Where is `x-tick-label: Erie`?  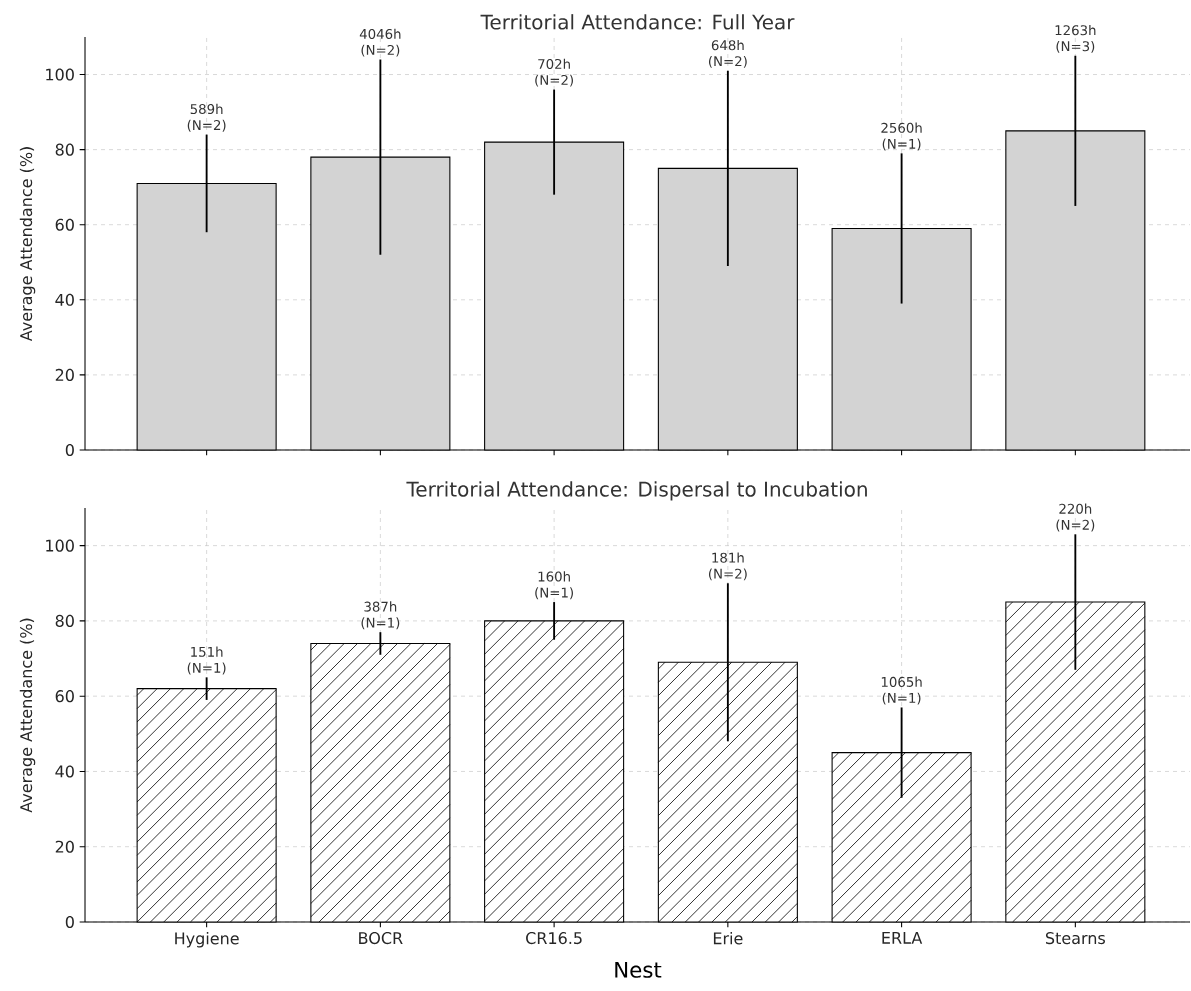
x-tick-label: Erie is located at coordinates (728, 938).